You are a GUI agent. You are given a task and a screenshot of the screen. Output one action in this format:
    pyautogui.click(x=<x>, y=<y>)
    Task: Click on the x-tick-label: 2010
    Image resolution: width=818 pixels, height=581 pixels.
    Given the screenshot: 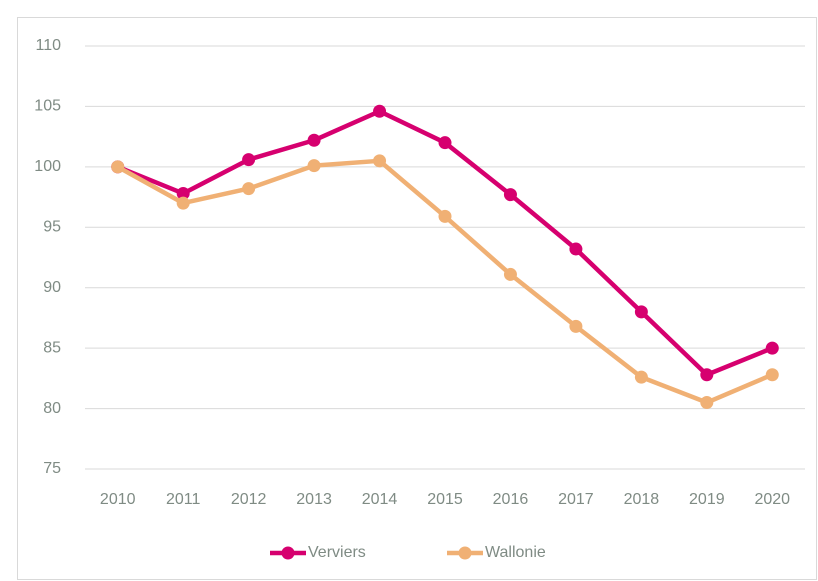 What is the action you would take?
    pyautogui.click(x=118, y=499)
    